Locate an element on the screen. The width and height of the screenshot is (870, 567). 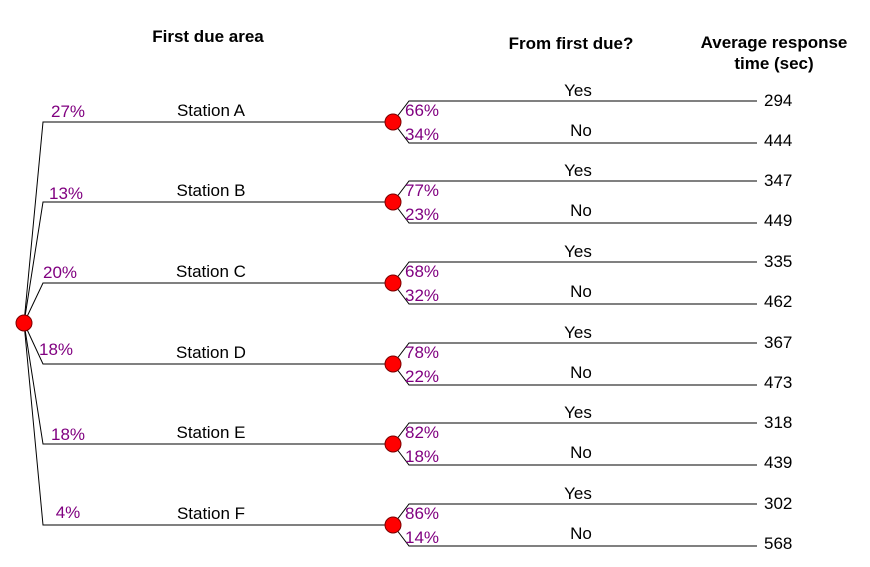
yes-response-time: 367 is located at coordinates (778, 342).